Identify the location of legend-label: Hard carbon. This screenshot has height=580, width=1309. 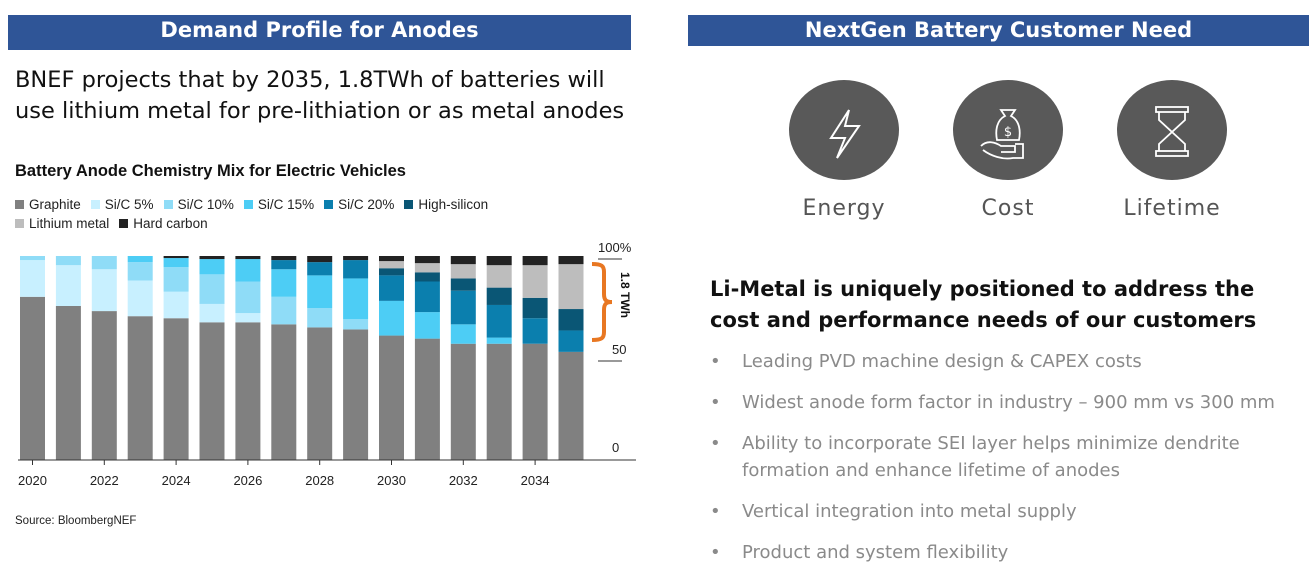
(170, 223).